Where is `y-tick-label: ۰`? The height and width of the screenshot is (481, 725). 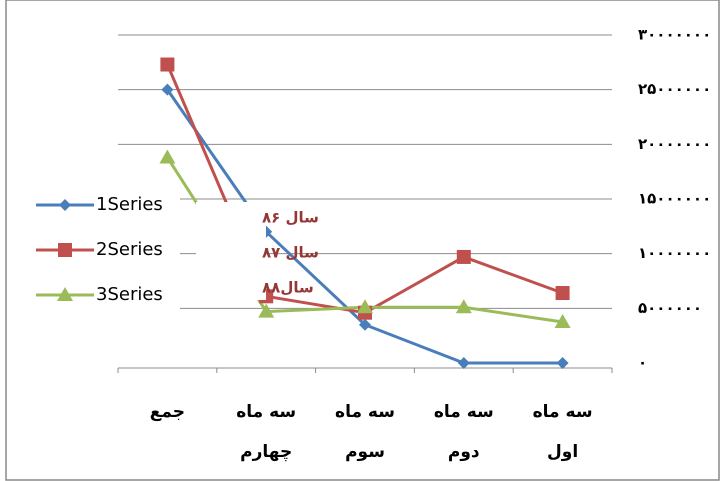 y-tick-label: ۰ is located at coordinates (642, 363).